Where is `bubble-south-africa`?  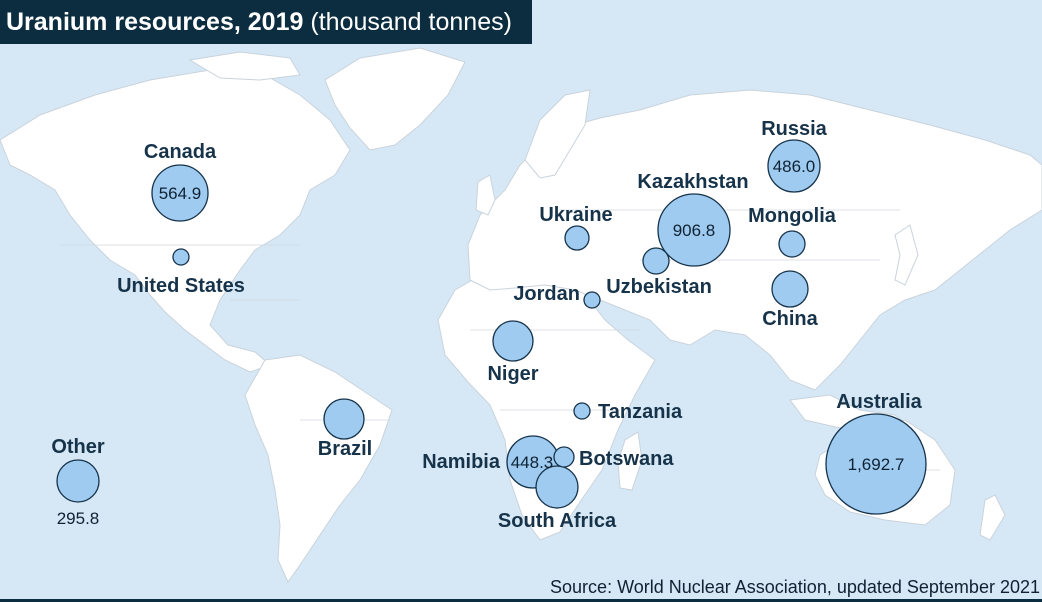 bubble-south-africa is located at coordinates (557, 487).